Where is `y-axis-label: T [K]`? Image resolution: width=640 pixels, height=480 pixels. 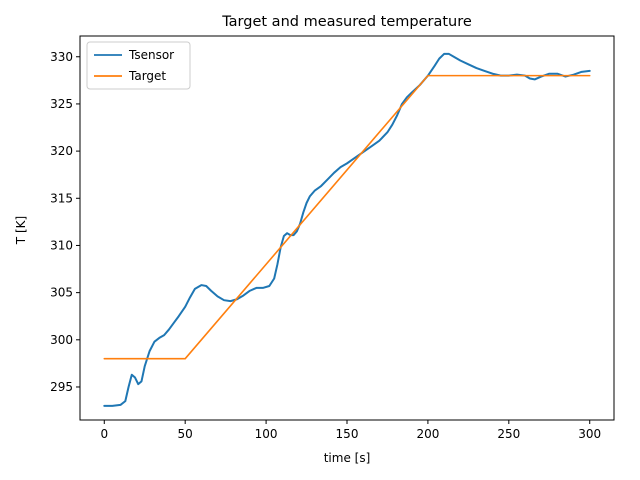 y-axis-label: T [K] is located at coordinates (21, 230).